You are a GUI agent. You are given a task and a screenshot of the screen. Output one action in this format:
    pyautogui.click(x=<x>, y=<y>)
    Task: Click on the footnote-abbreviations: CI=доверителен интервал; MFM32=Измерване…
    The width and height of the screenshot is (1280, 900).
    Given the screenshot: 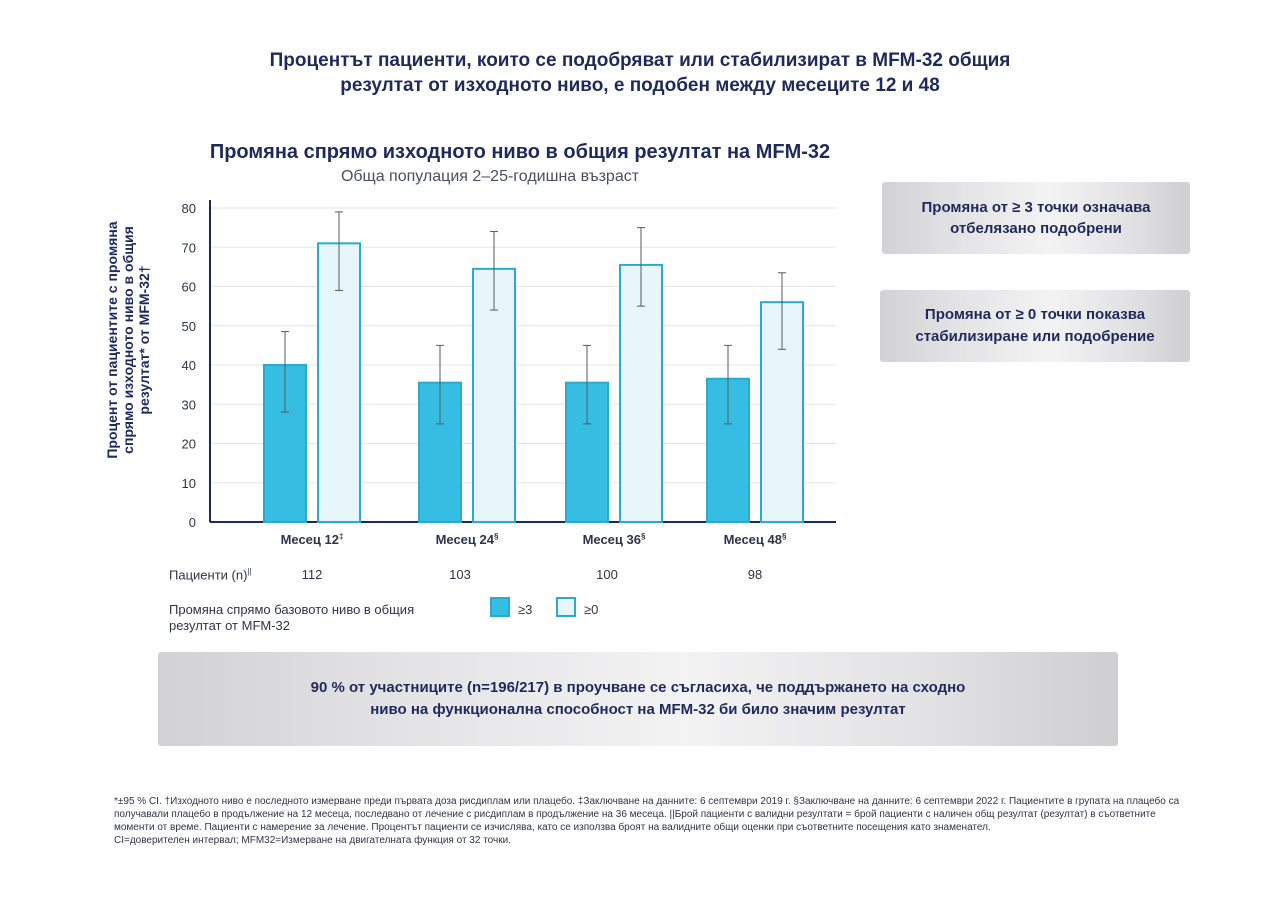 What is the action you would take?
    pyautogui.click(x=312, y=840)
    